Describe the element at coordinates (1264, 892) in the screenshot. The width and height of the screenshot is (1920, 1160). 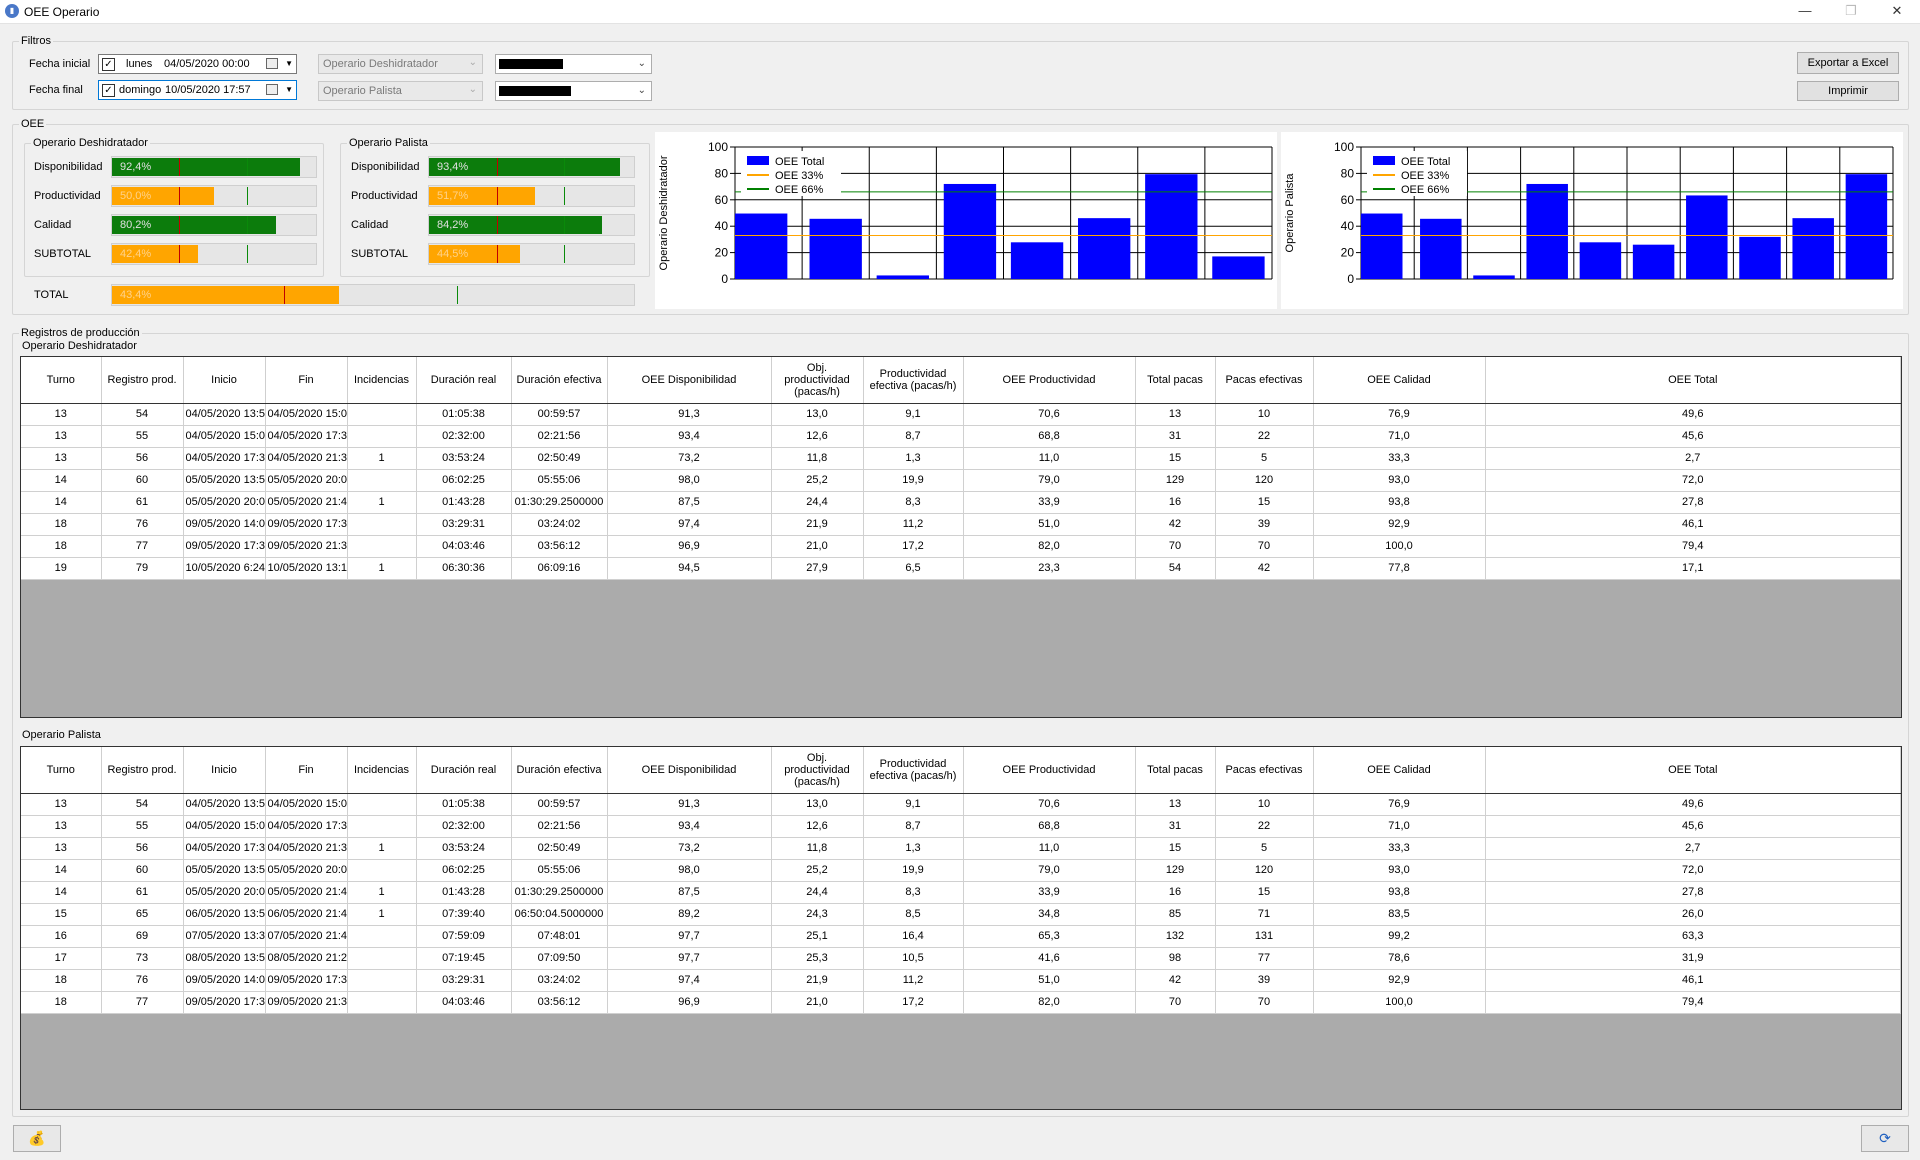
I see `table-cell: 15` at that location.